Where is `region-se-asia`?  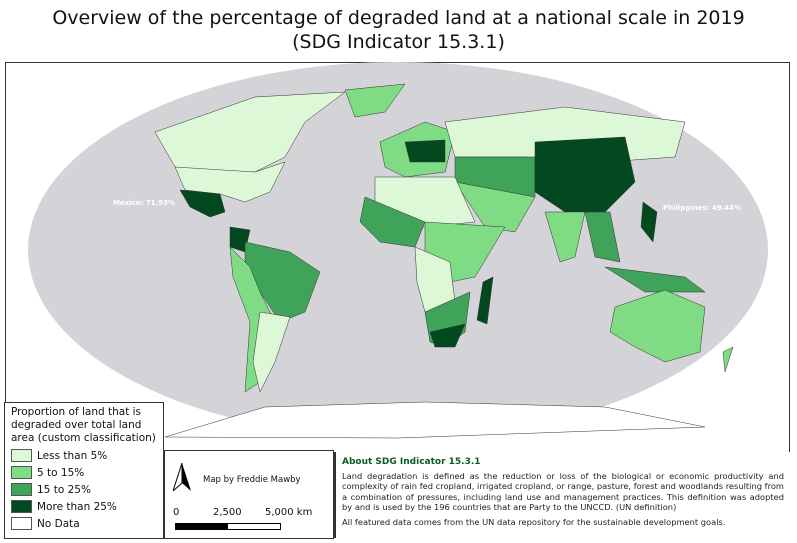 region-se-asia is located at coordinates (602, 237).